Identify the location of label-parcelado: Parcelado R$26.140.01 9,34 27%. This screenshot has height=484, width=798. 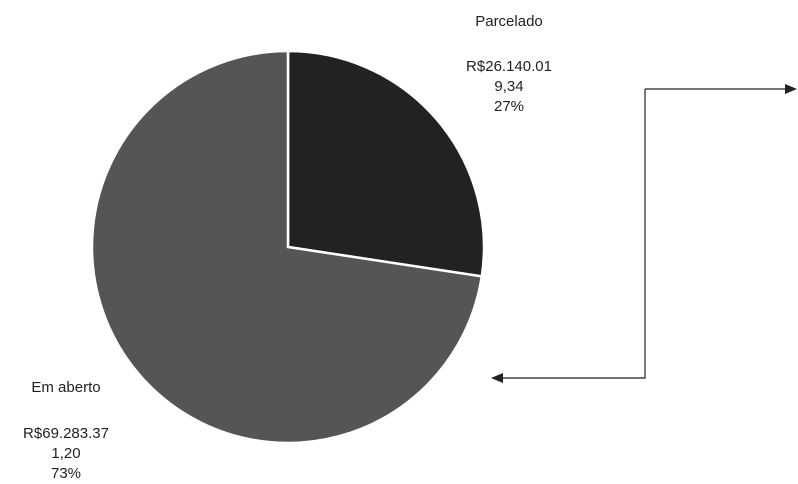
(509, 64).